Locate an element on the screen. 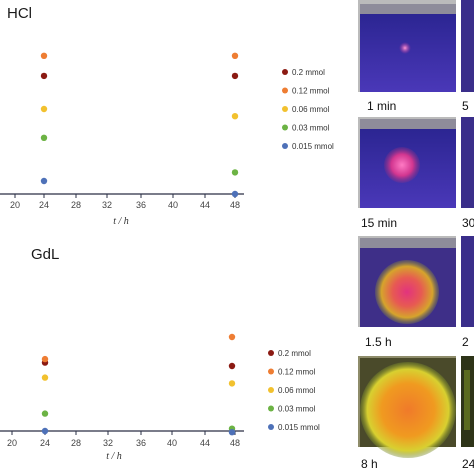 This screenshot has height=474, width=474. photo-caption: 2 is located at coordinates (465, 342).